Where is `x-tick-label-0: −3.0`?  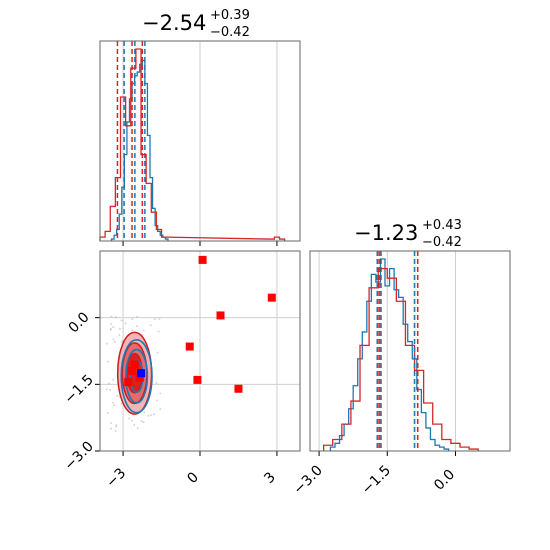 x-tick-label-0: −3.0 is located at coordinates (308, 479).